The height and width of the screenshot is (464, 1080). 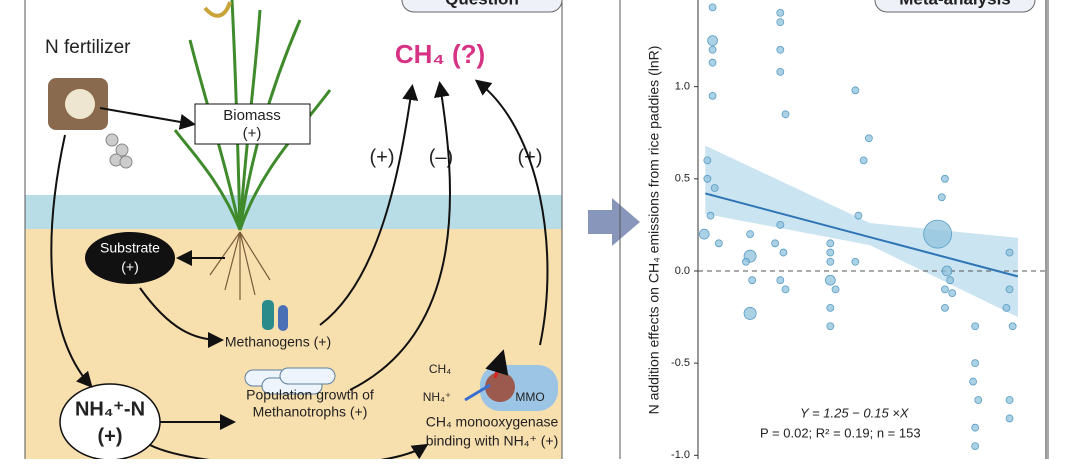 I want to click on roots, so click(x=240, y=265).